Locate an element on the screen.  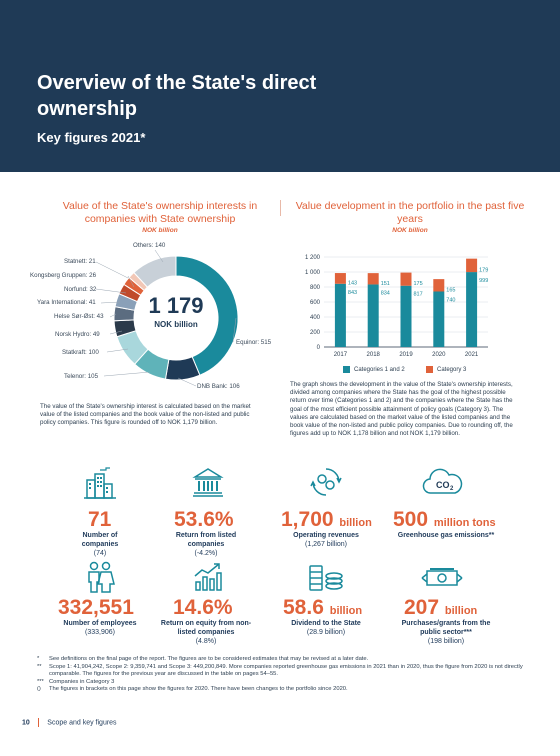
stat-label-text: Greenhouse gas emissions** is located at coordinates (446, 535).